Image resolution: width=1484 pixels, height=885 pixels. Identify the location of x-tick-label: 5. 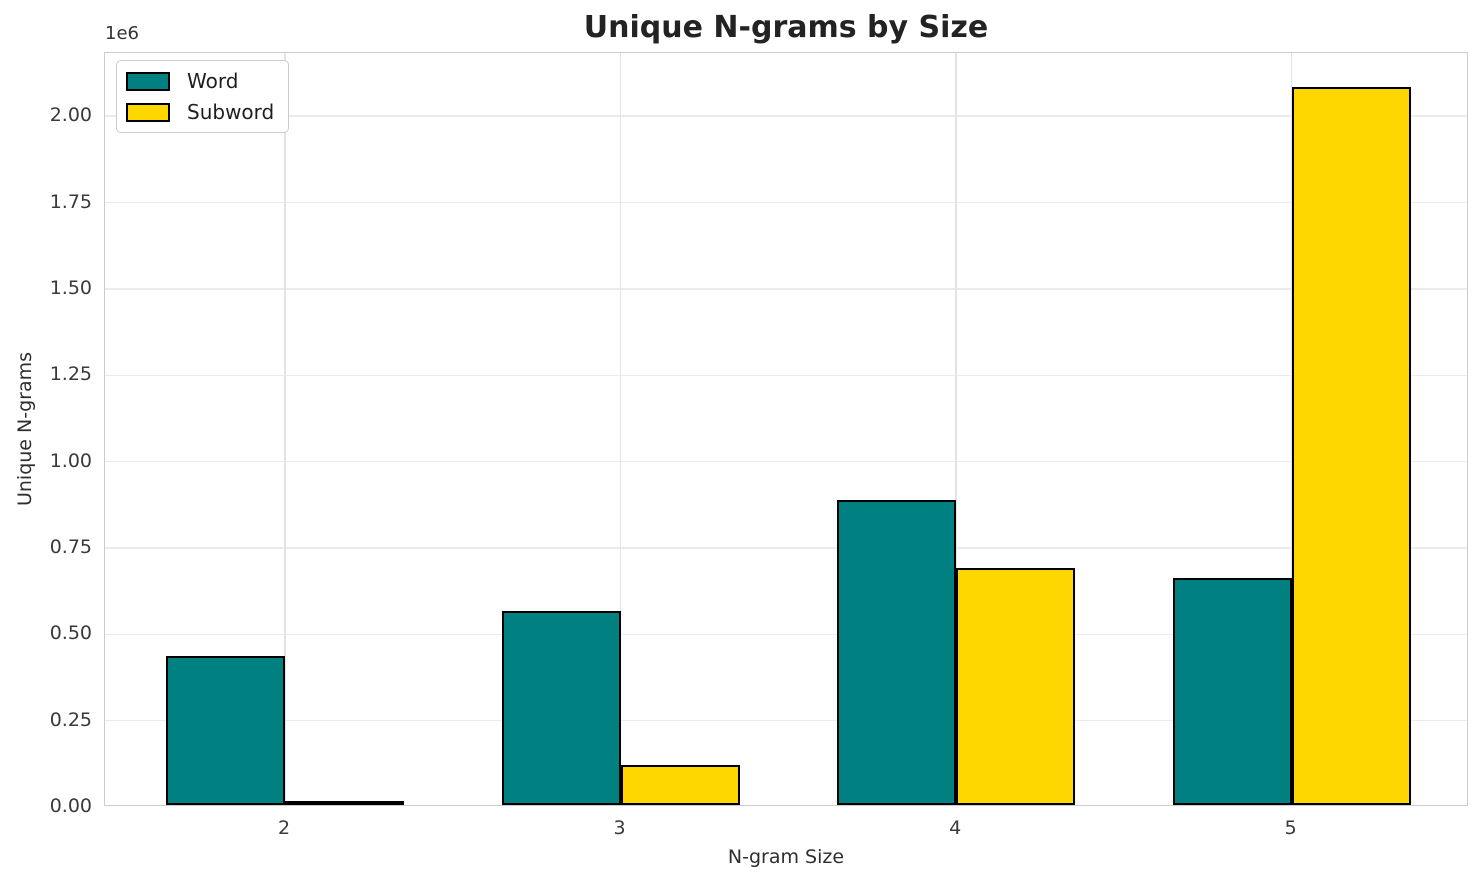
(1290, 828).